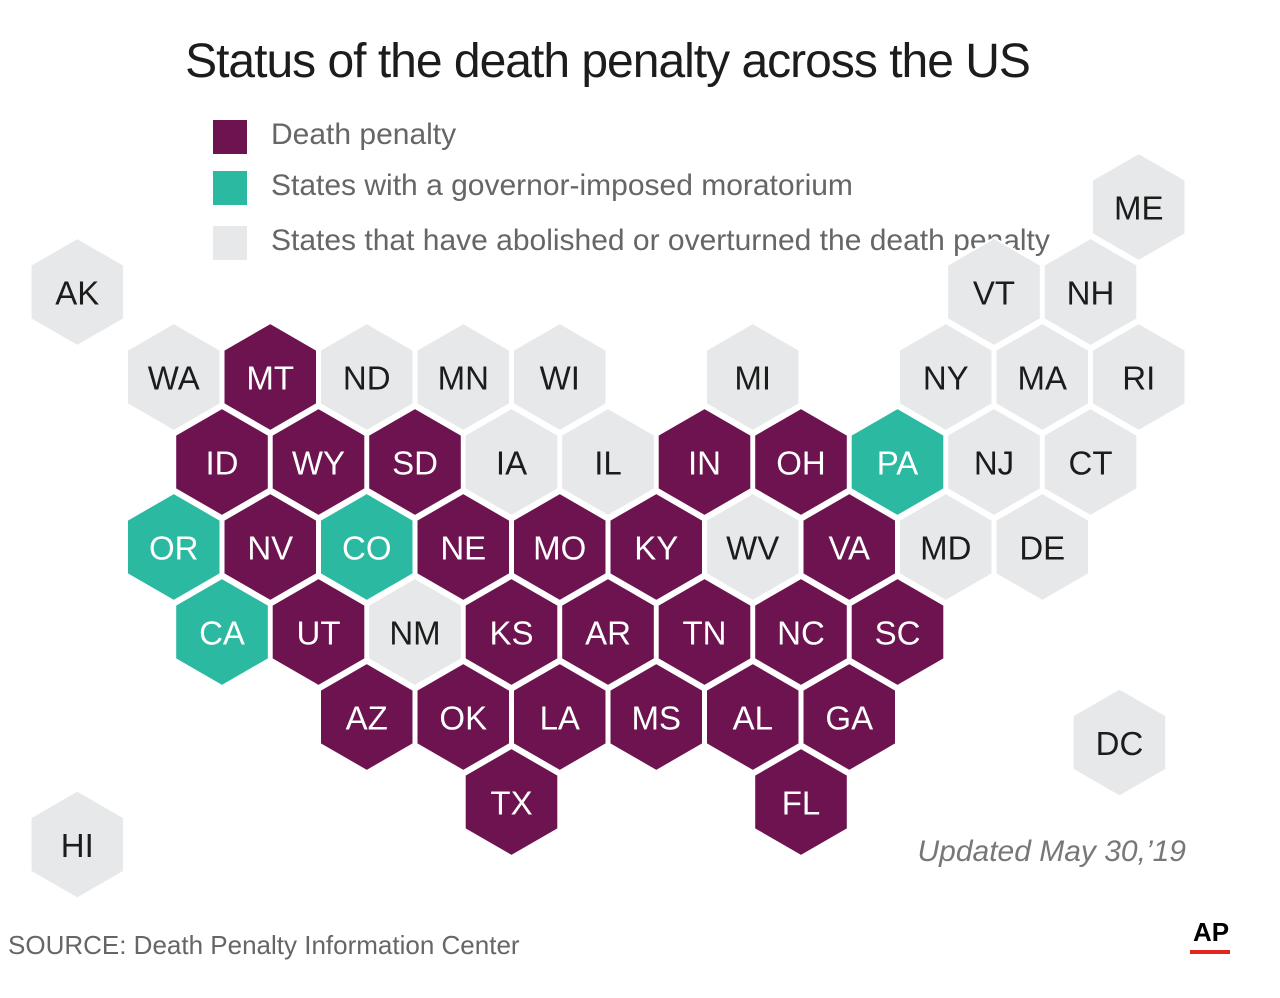  I want to click on state-label: GA, so click(849, 718).